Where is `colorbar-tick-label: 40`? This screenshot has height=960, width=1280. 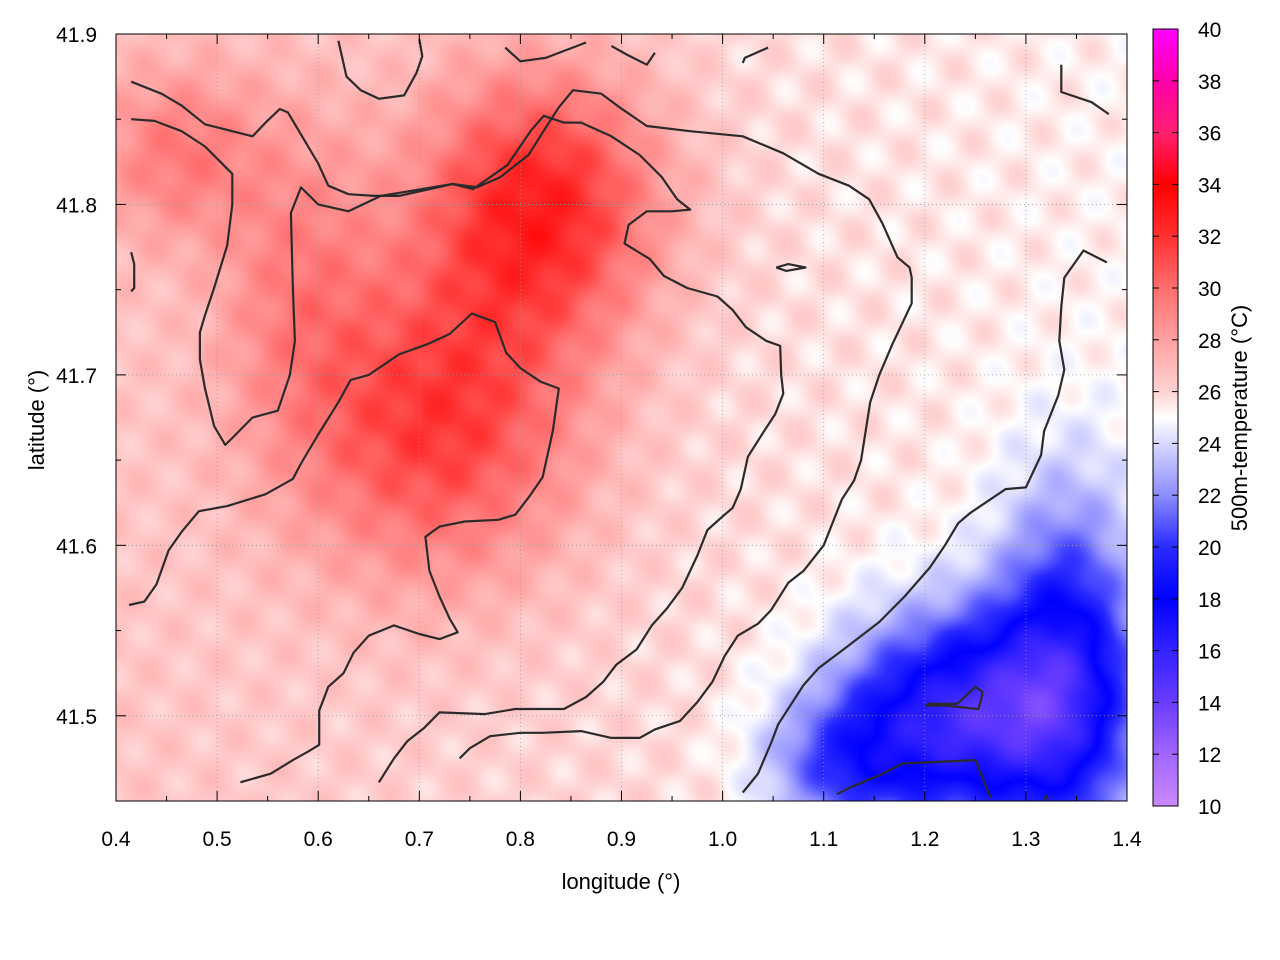 colorbar-tick-label: 40 is located at coordinates (1209, 30).